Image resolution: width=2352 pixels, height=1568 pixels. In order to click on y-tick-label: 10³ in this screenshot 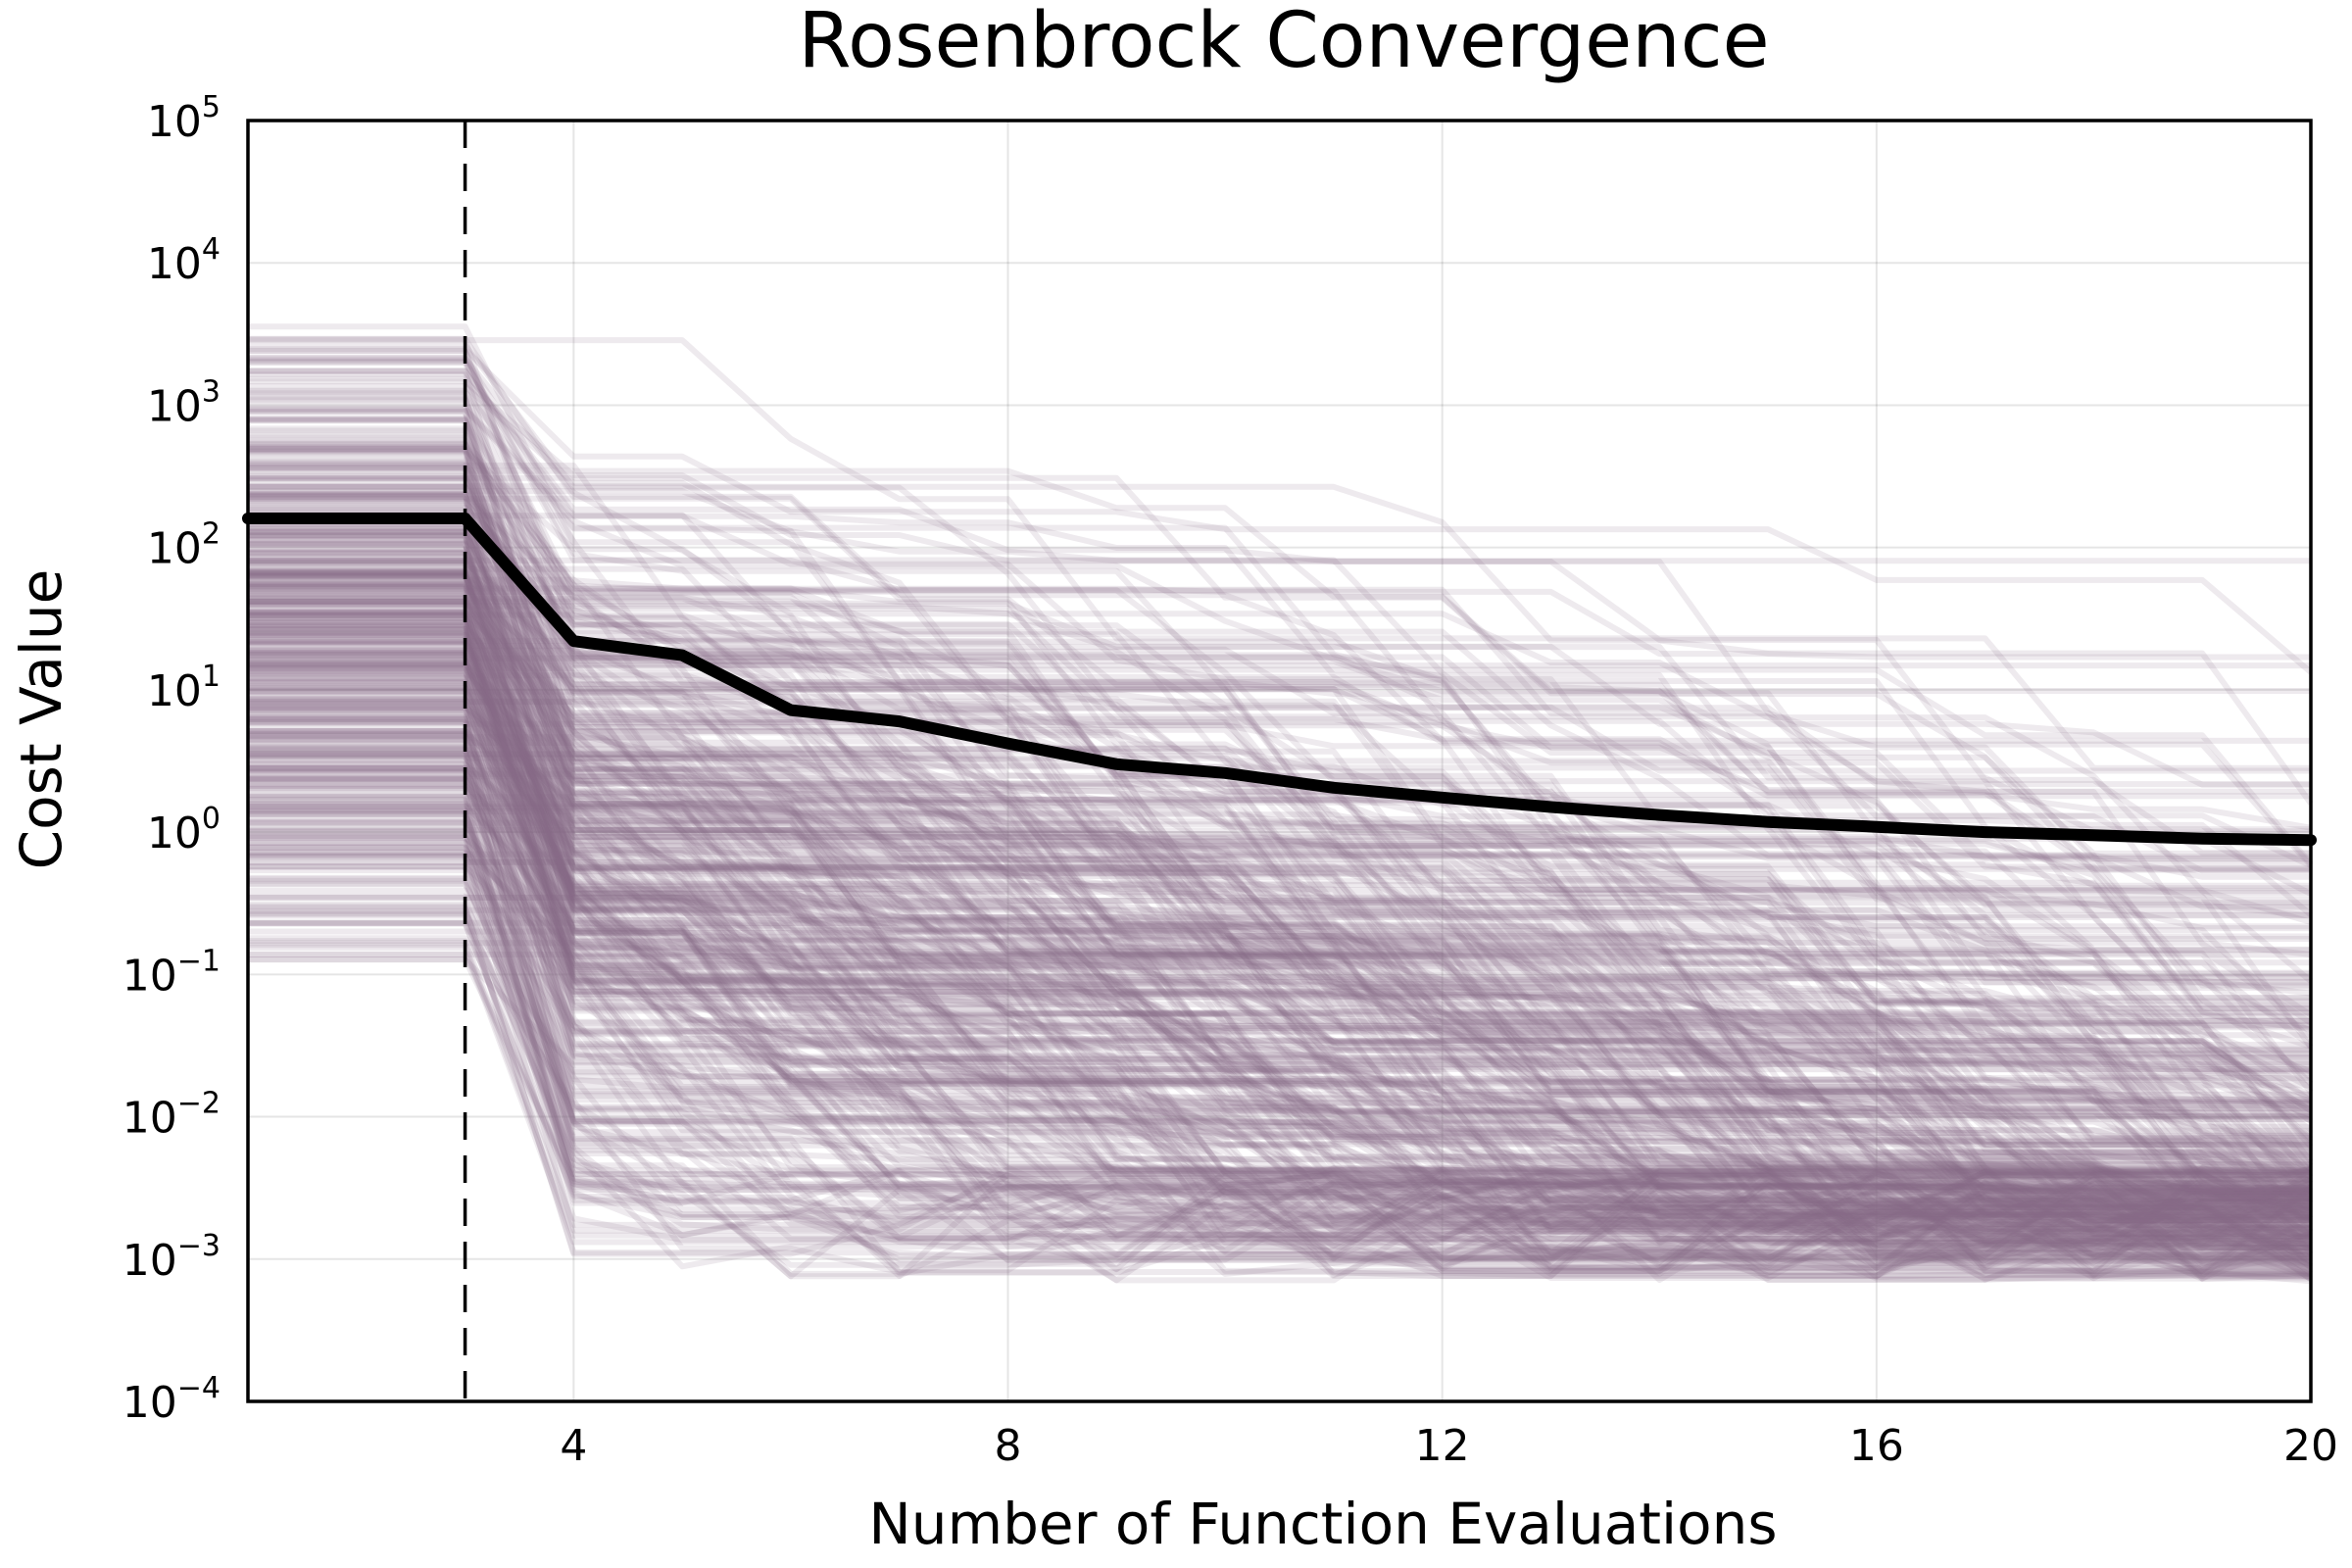, I will do `click(183, 402)`.